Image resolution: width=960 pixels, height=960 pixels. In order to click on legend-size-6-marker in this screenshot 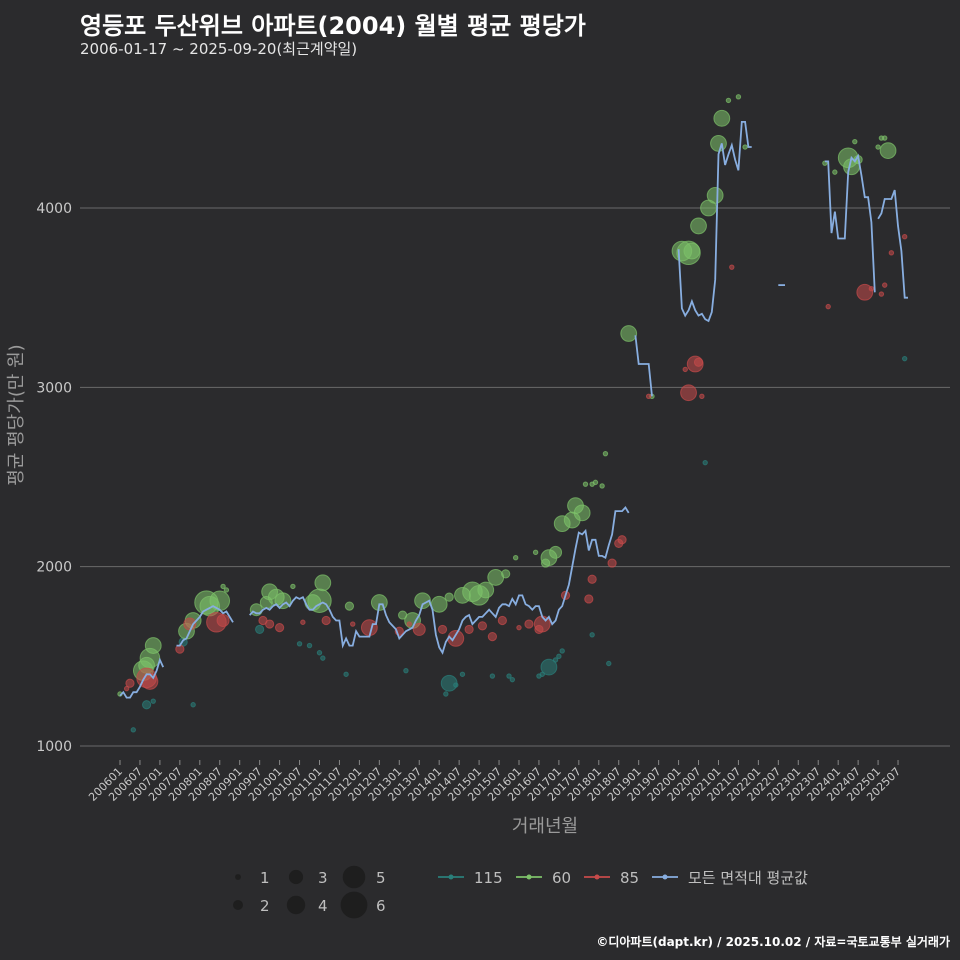, I will do `click(354, 905)`.